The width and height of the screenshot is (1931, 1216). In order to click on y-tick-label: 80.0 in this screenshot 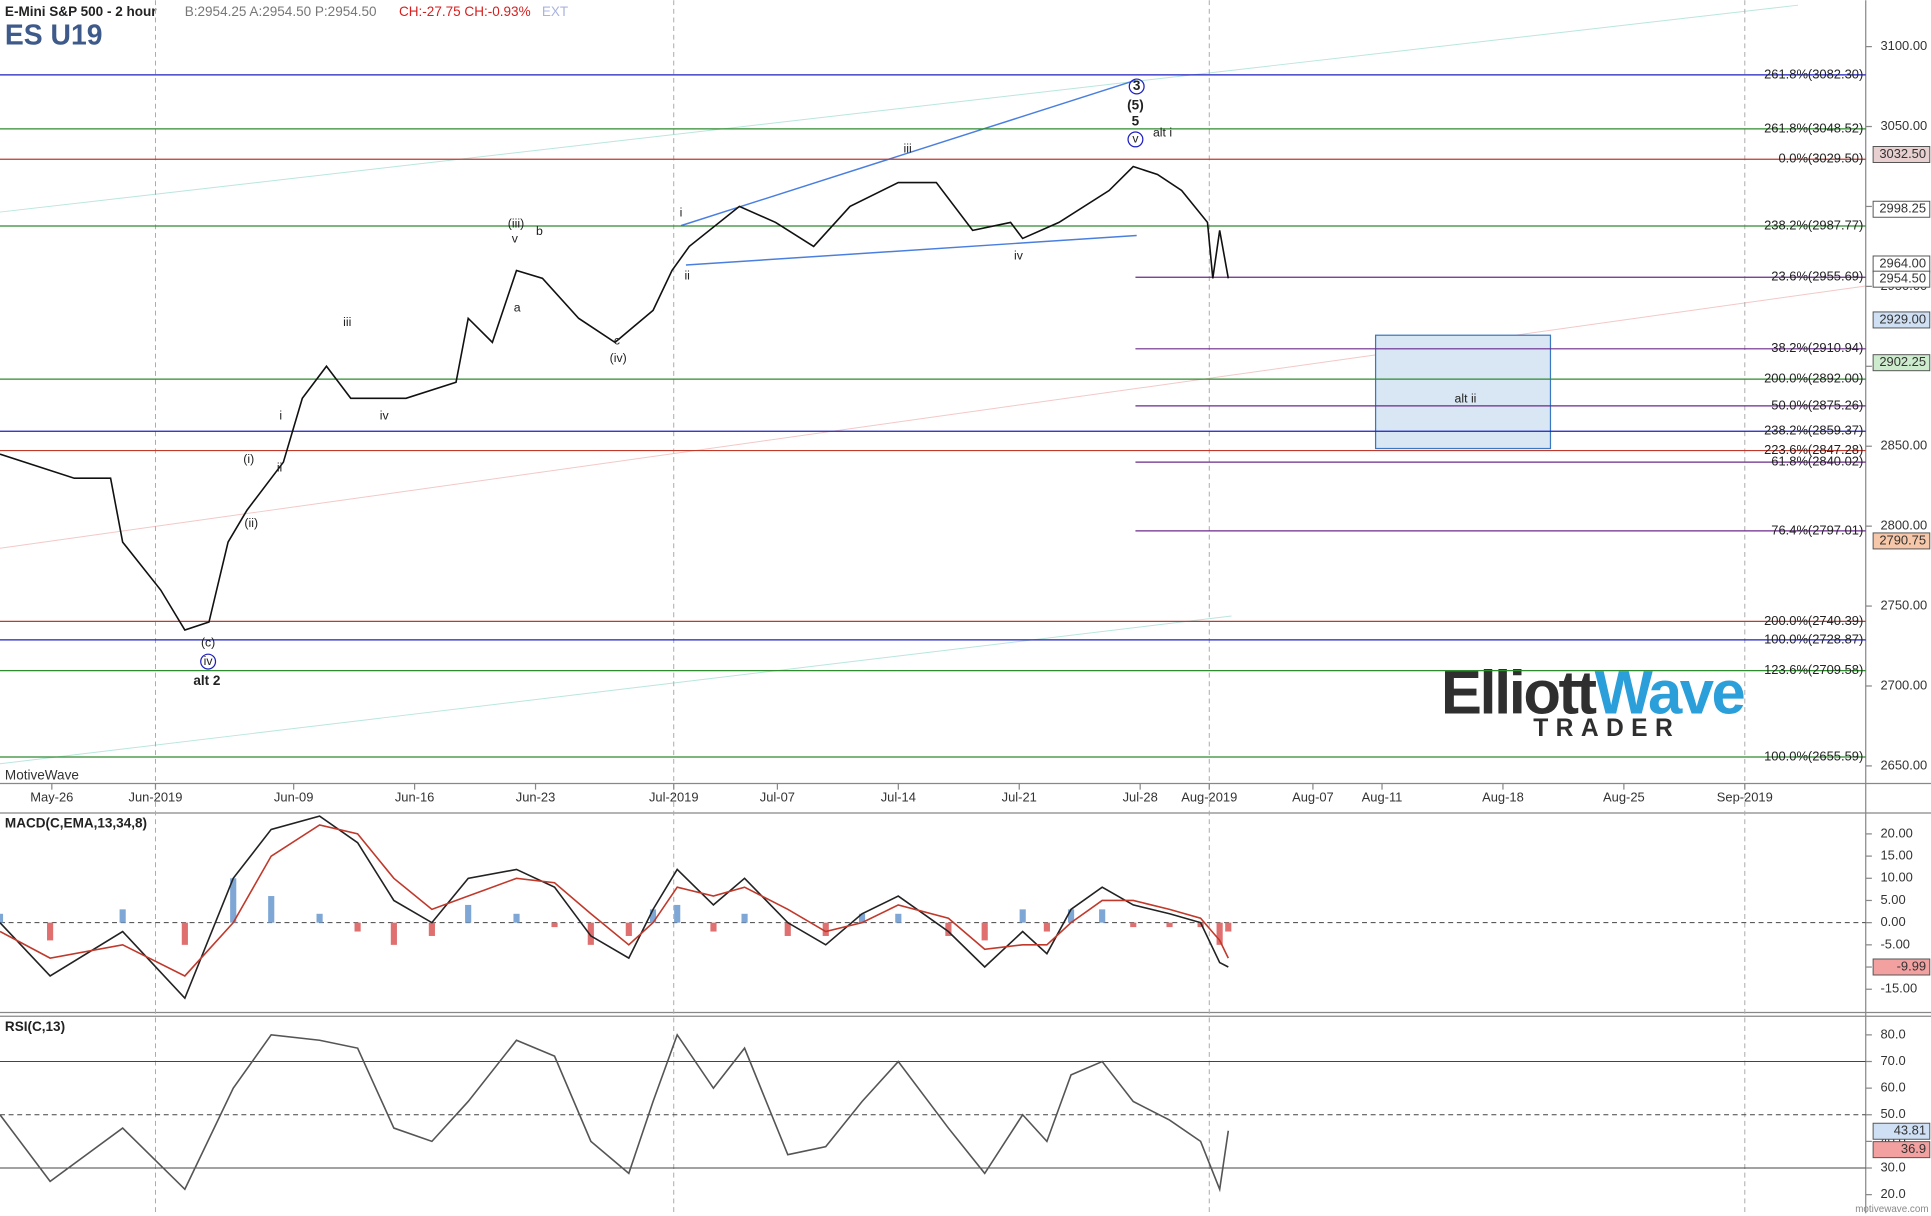, I will do `click(1893, 1033)`.